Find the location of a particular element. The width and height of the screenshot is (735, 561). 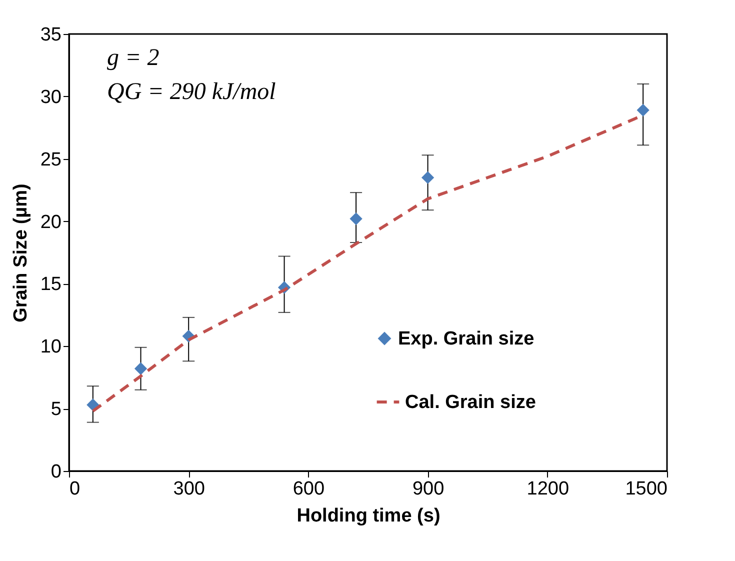

y-tick-label: 0 is located at coordinates (56, 472).